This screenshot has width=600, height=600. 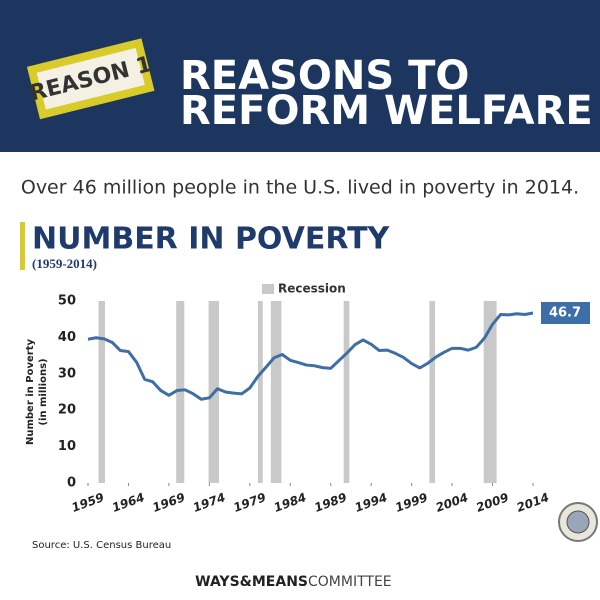 I want to click on title-accent, so click(x=22, y=246).